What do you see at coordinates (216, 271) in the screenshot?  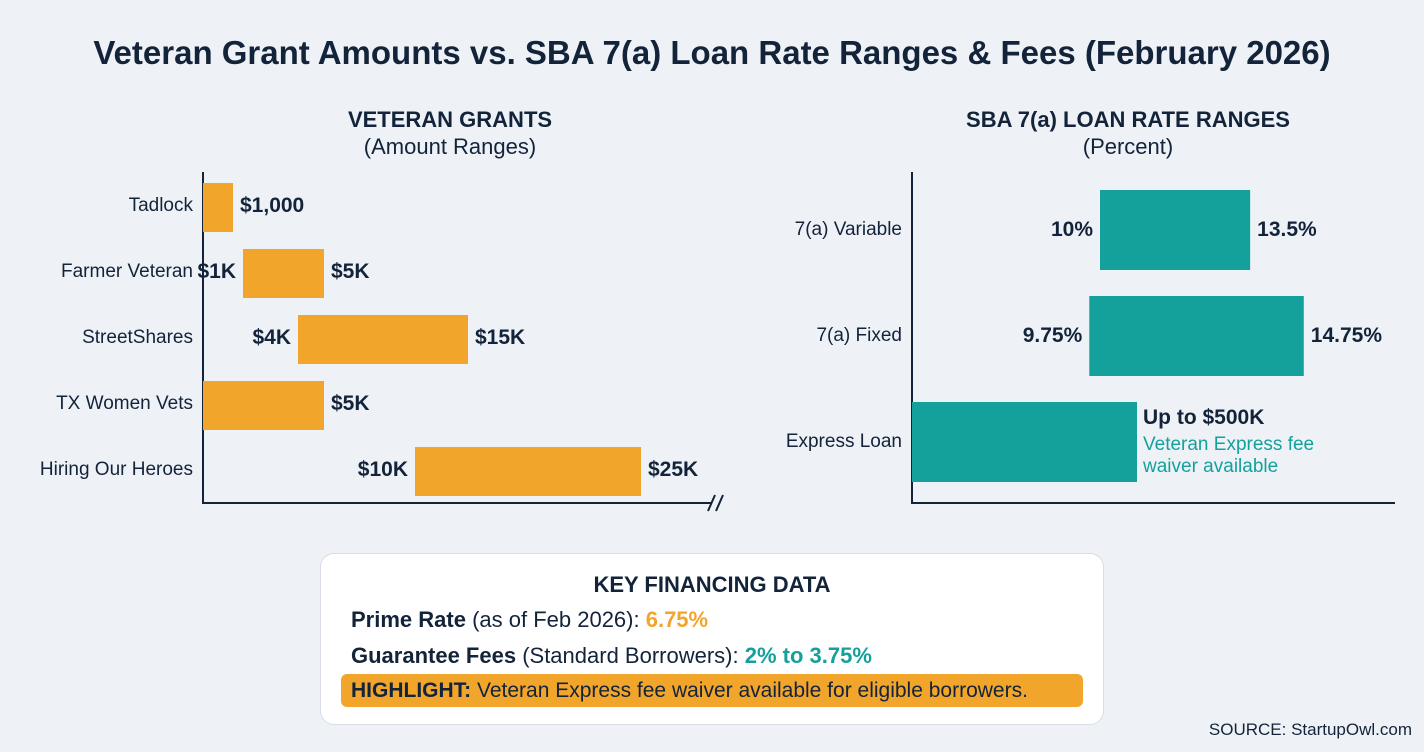 I see `grant-min-label: $1K` at bounding box center [216, 271].